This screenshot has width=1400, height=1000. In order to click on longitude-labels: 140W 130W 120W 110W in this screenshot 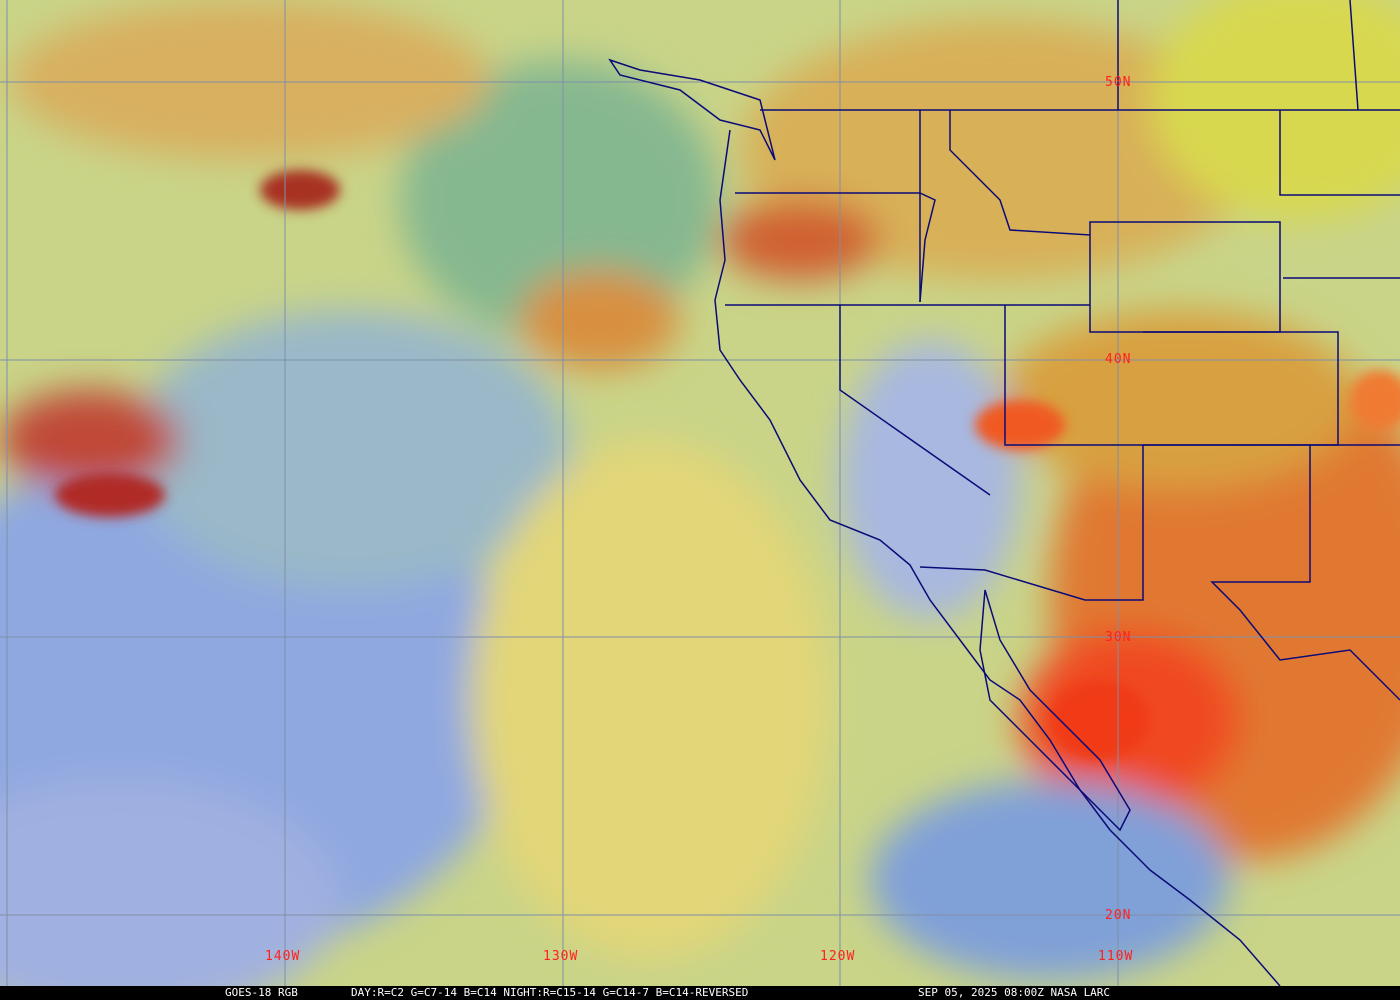, I will do `click(699, 956)`.